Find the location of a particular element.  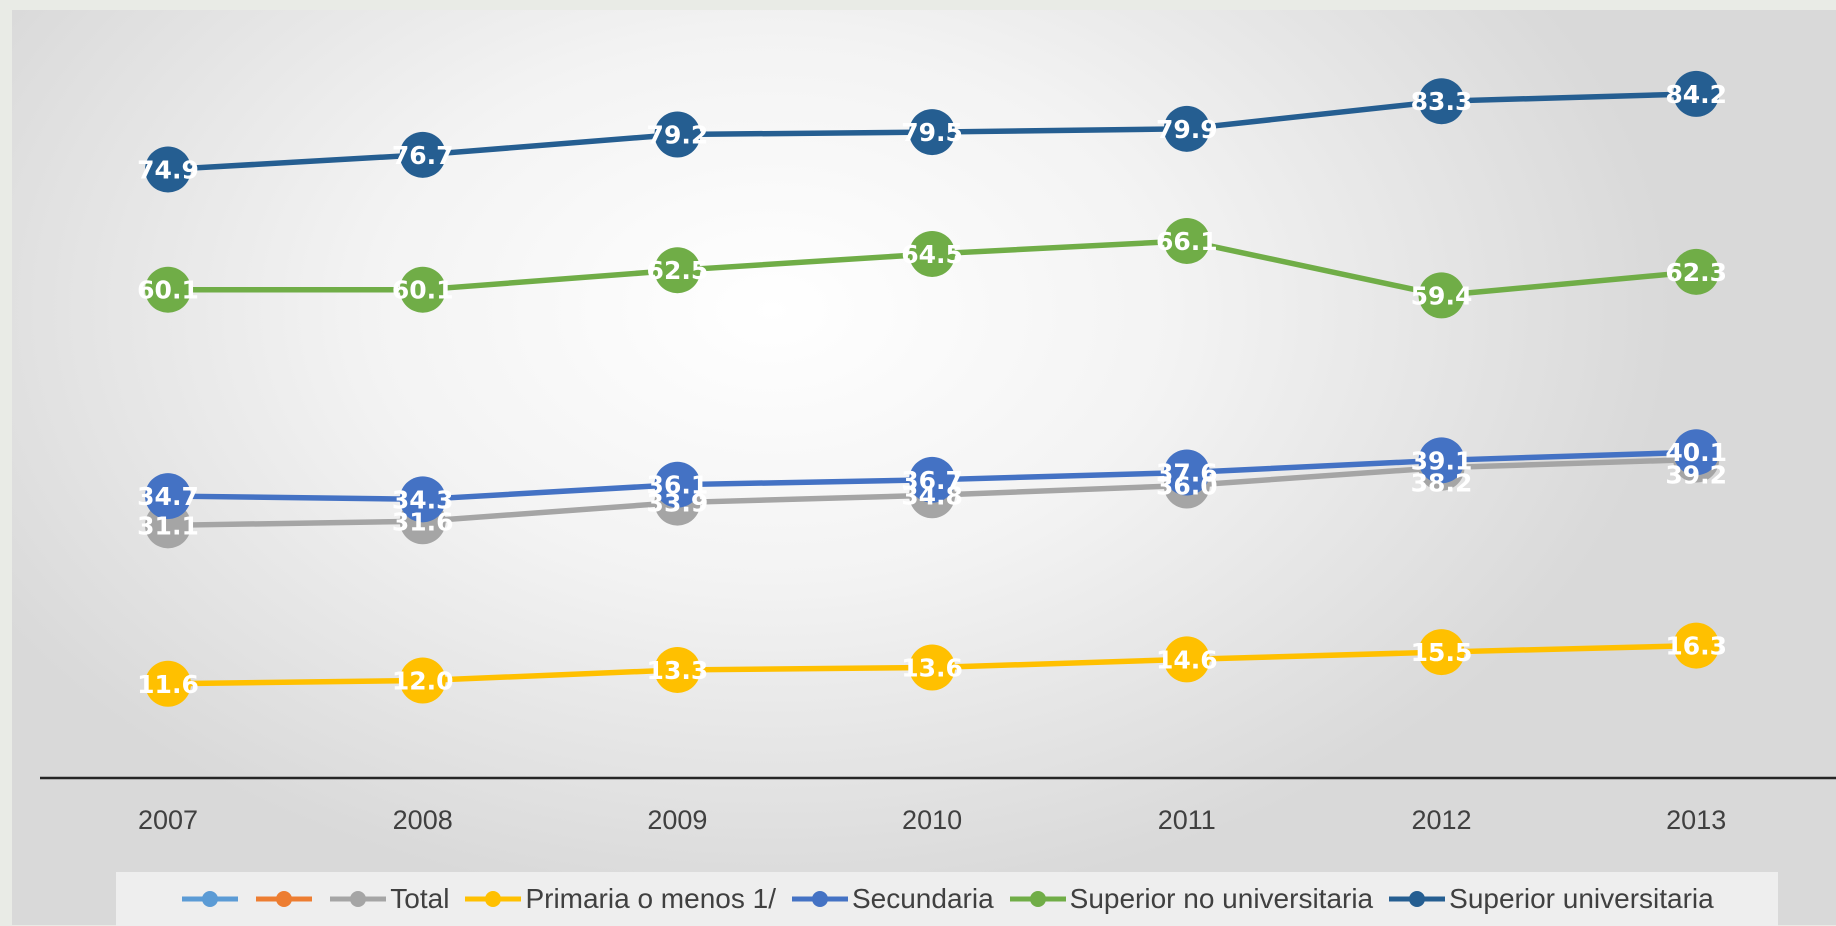

data-label: 79.9 is located at coordinates (1187, 129).